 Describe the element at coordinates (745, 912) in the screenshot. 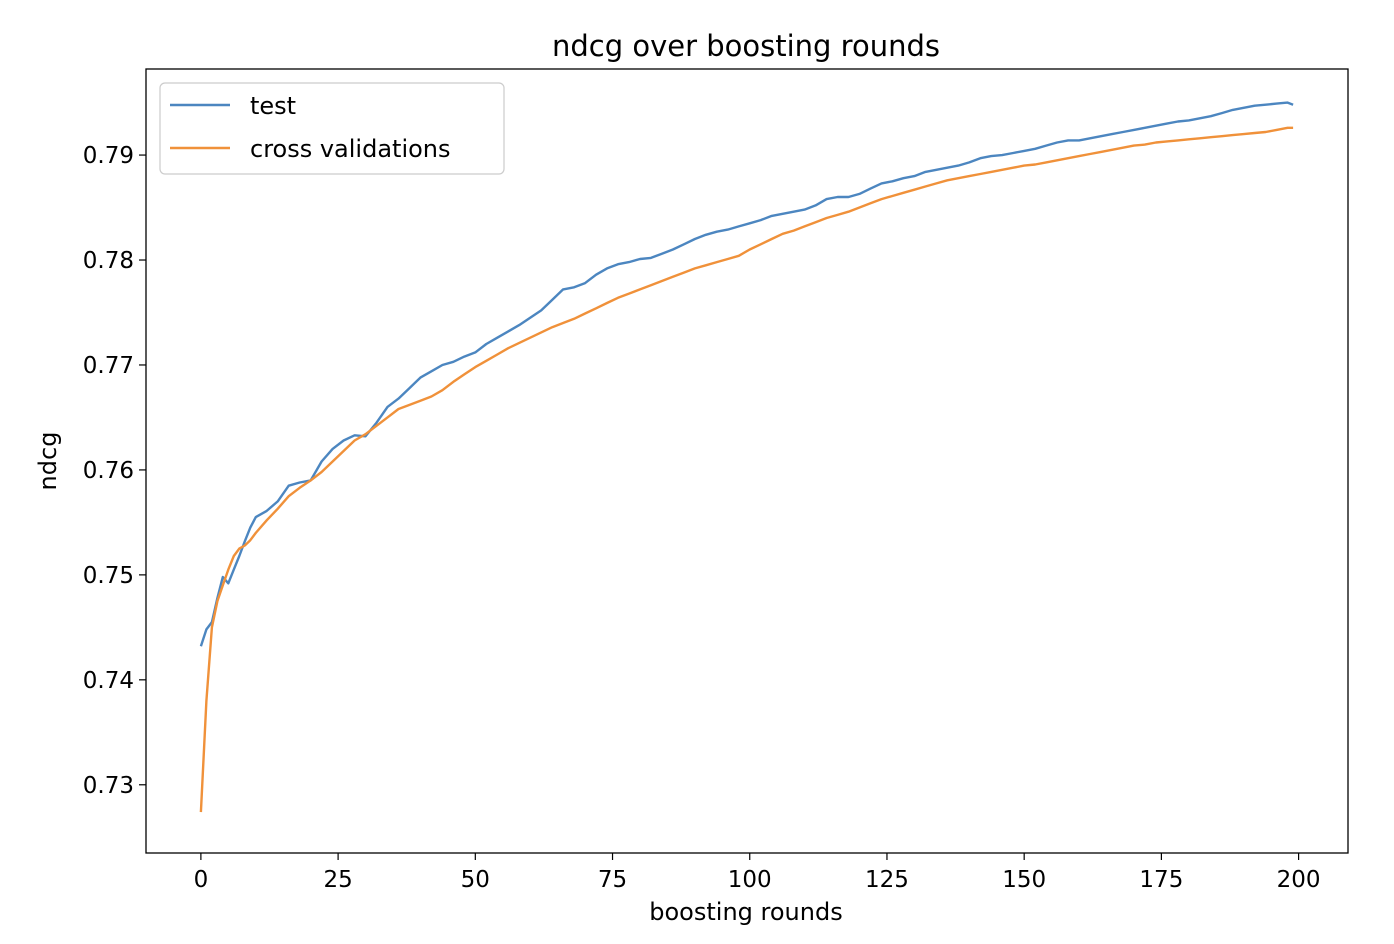

I see `x-axis-label: boosting rounds` at that location.